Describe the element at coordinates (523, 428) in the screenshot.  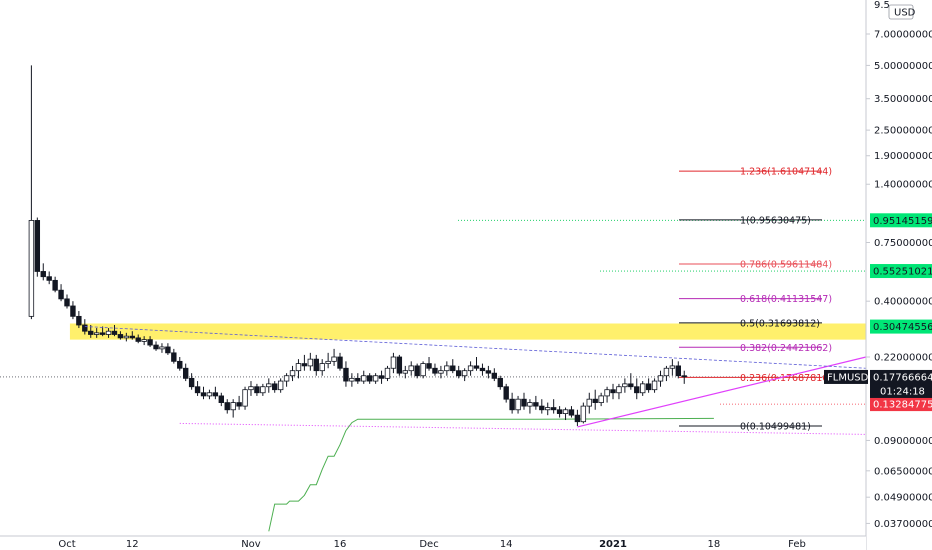
I see `lower-trendline` at that location.